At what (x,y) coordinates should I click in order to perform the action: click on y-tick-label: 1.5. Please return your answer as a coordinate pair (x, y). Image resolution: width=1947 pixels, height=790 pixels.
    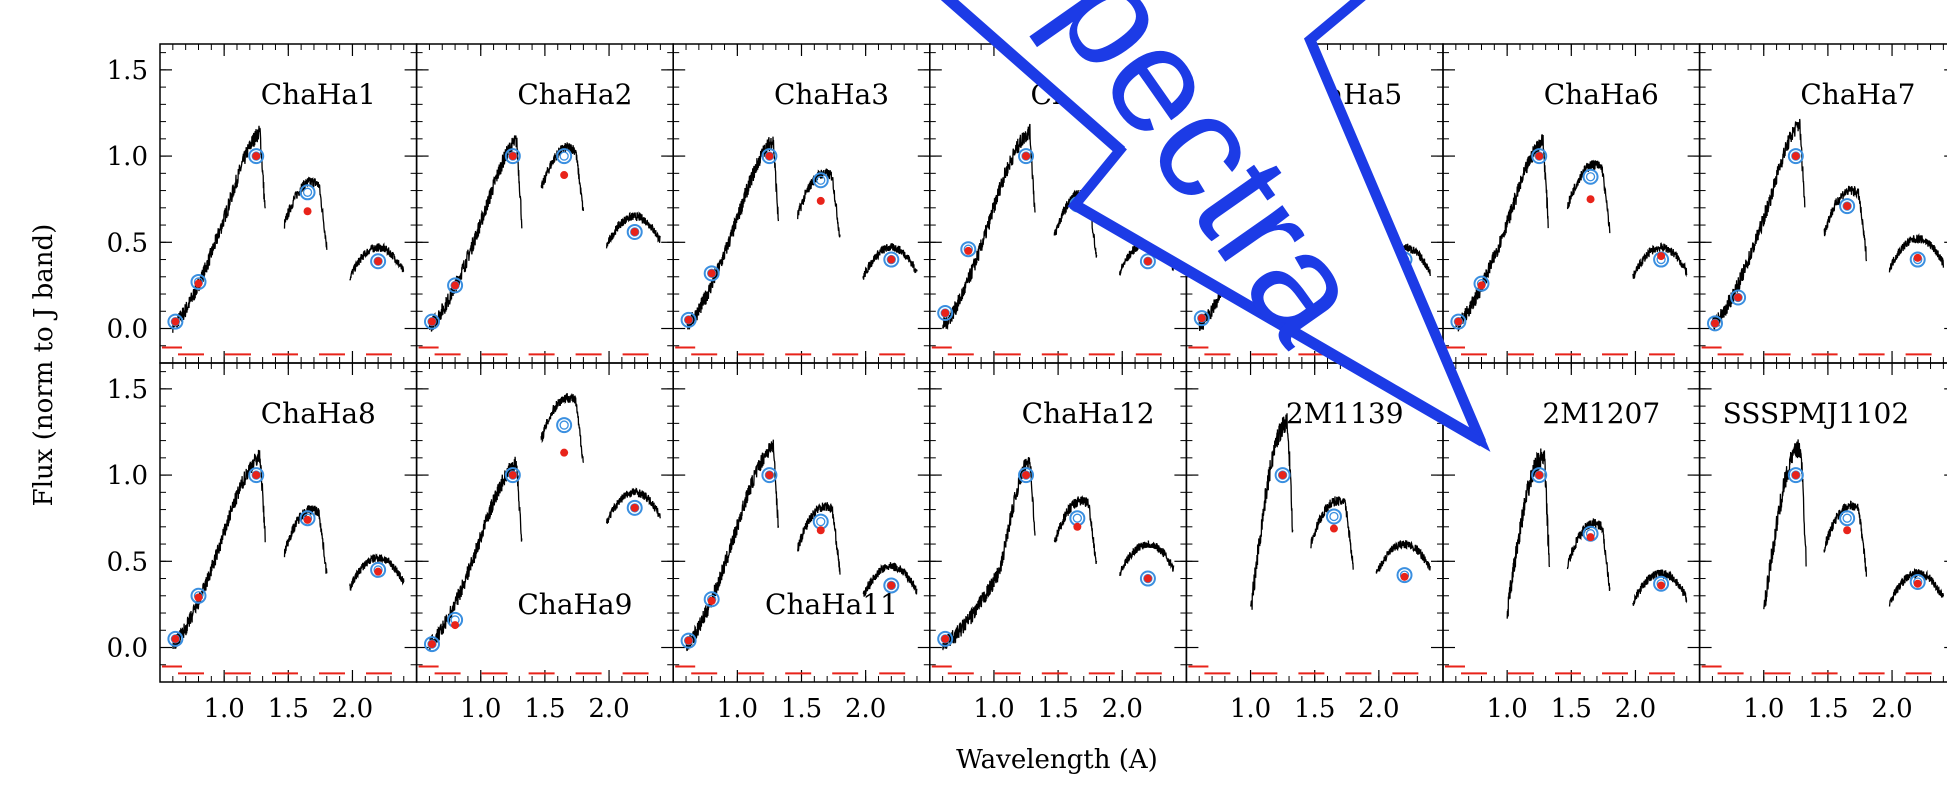
    Looking at the image, I should click on (127, 390).